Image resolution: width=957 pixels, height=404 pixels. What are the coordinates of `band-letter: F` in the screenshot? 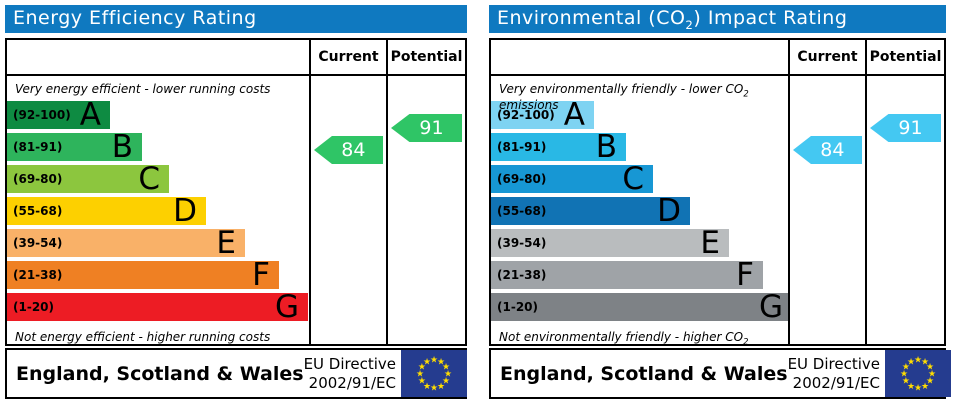 It's located at (745, 275).